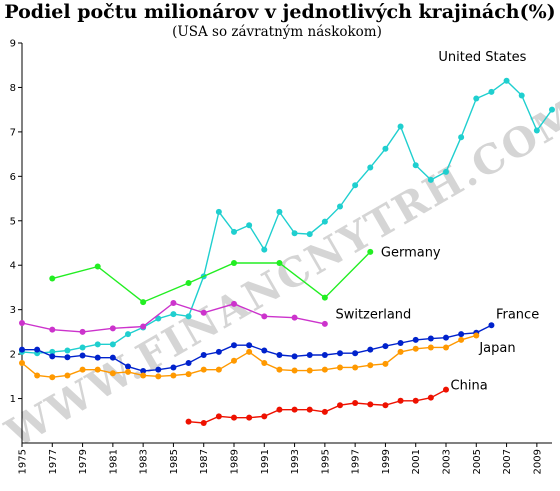  What do you see at coordinates (277, 32) in the screenshot?
I see `chart-subtitle: (USA so závratným náskokom)` at bounding box center [277, 32].